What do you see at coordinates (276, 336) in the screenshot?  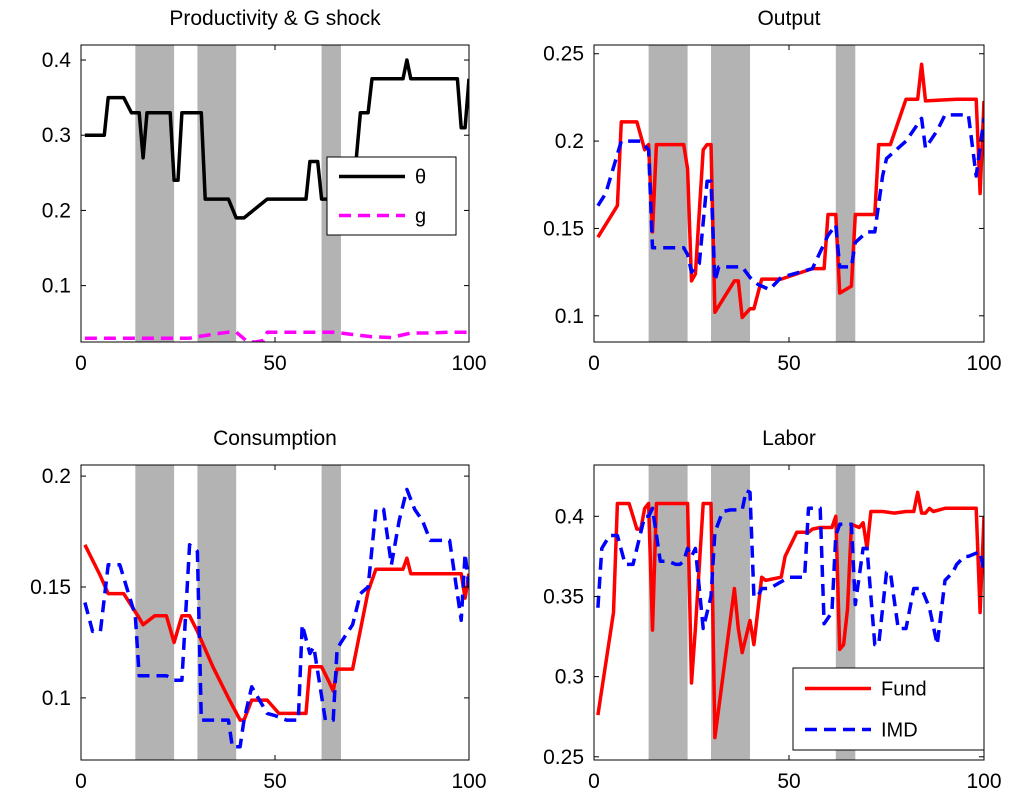 I see `series-line-g` at bounding box center [276, 336].